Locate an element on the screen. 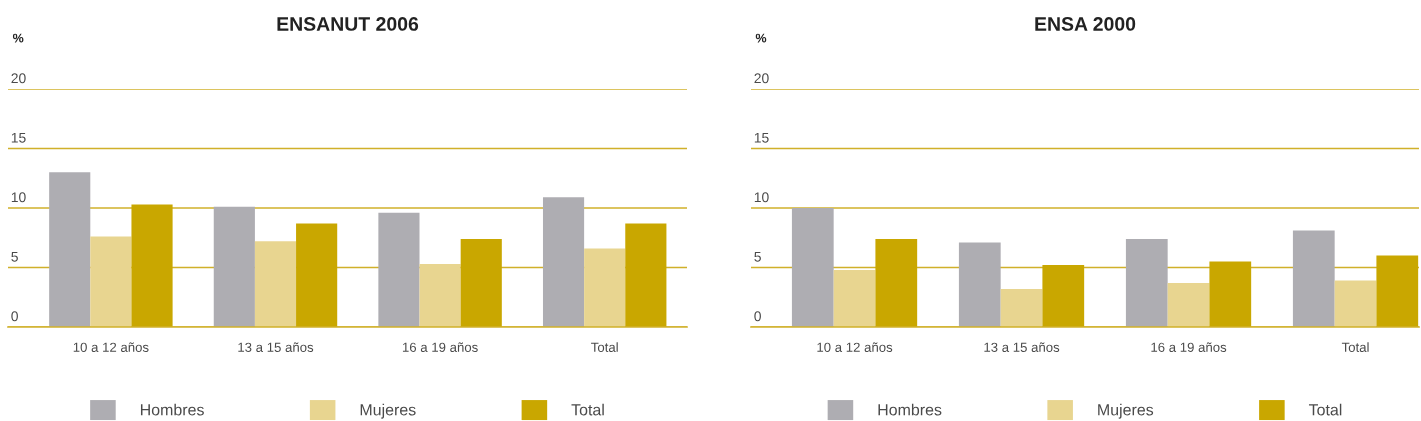 This screenshot has width=1421, height=421. chart-title: ENSA 2000 is located at coordinates (1085, 24).